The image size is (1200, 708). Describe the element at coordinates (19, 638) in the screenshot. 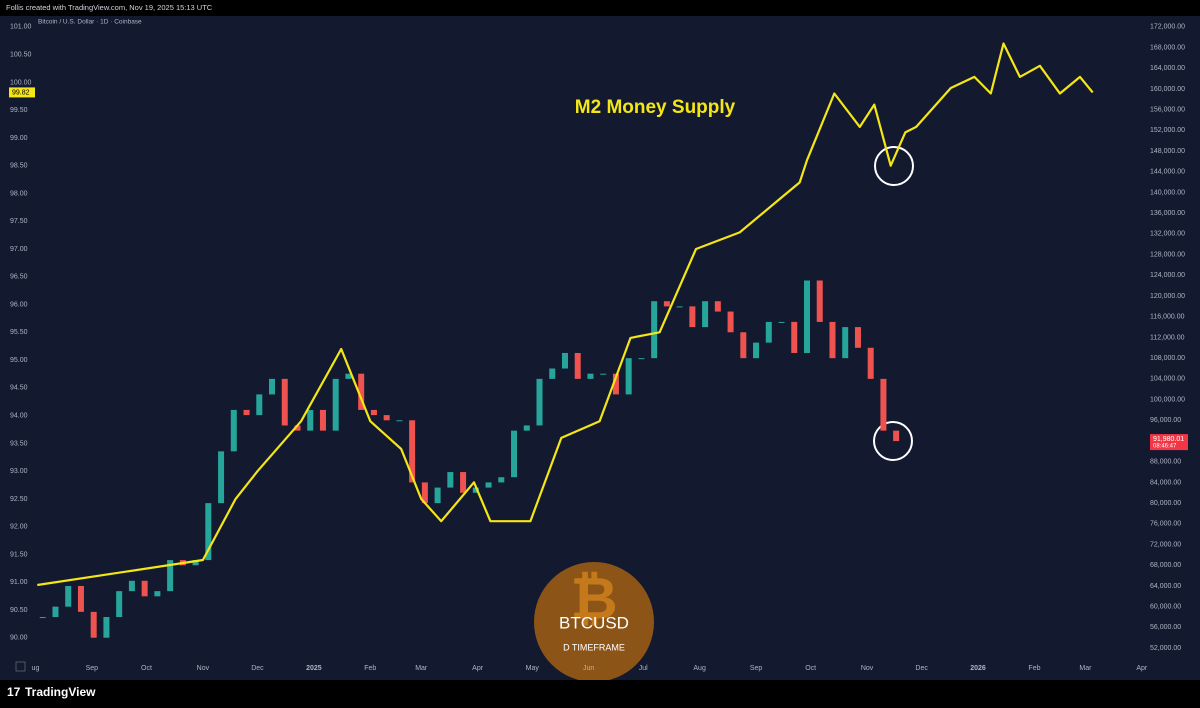

I see `y-tick-label: 90.00` at that location.